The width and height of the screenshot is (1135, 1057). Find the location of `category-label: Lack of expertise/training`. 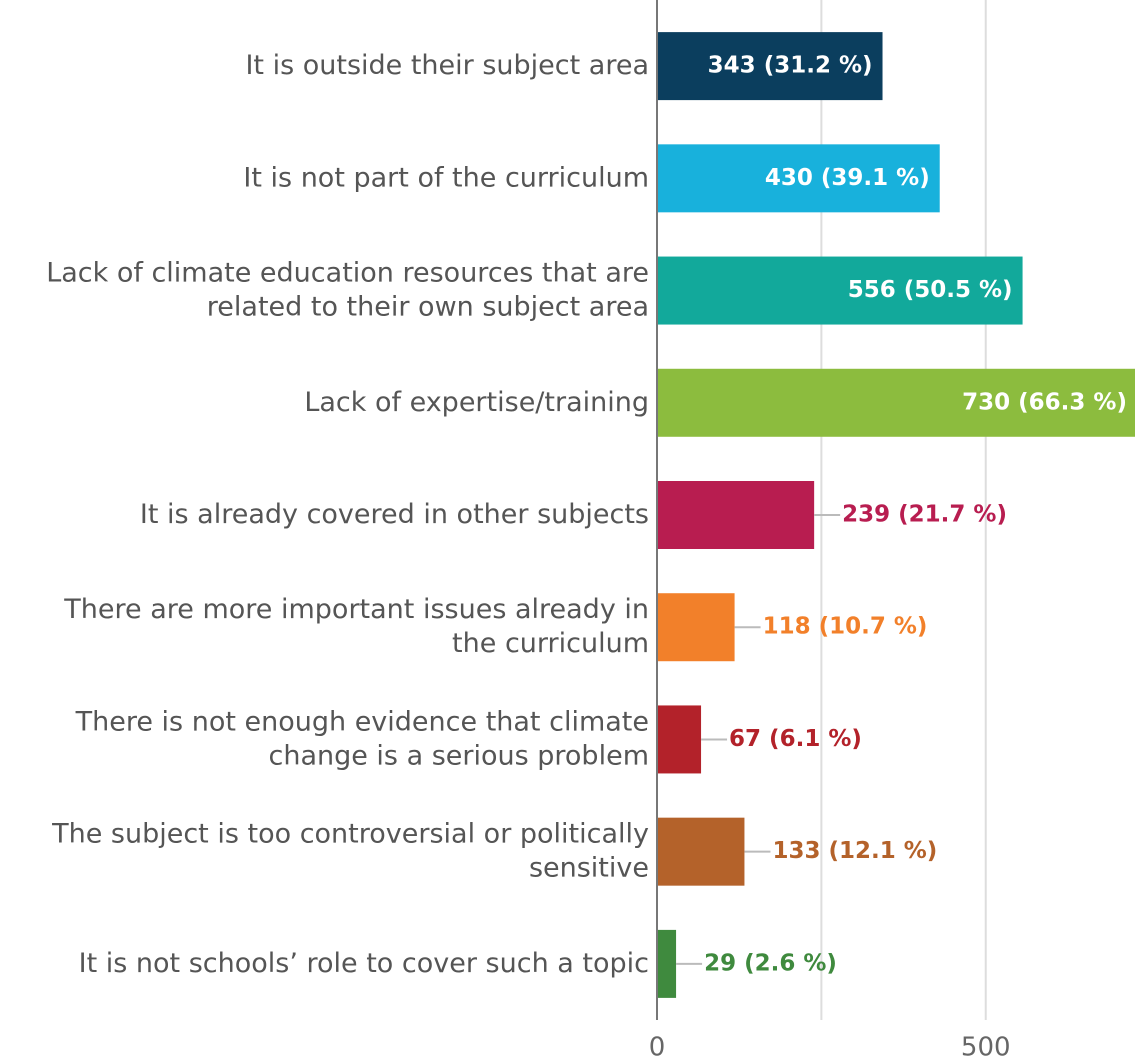

category-label: Lack of expertise/training is located at coordinates (476, 401).